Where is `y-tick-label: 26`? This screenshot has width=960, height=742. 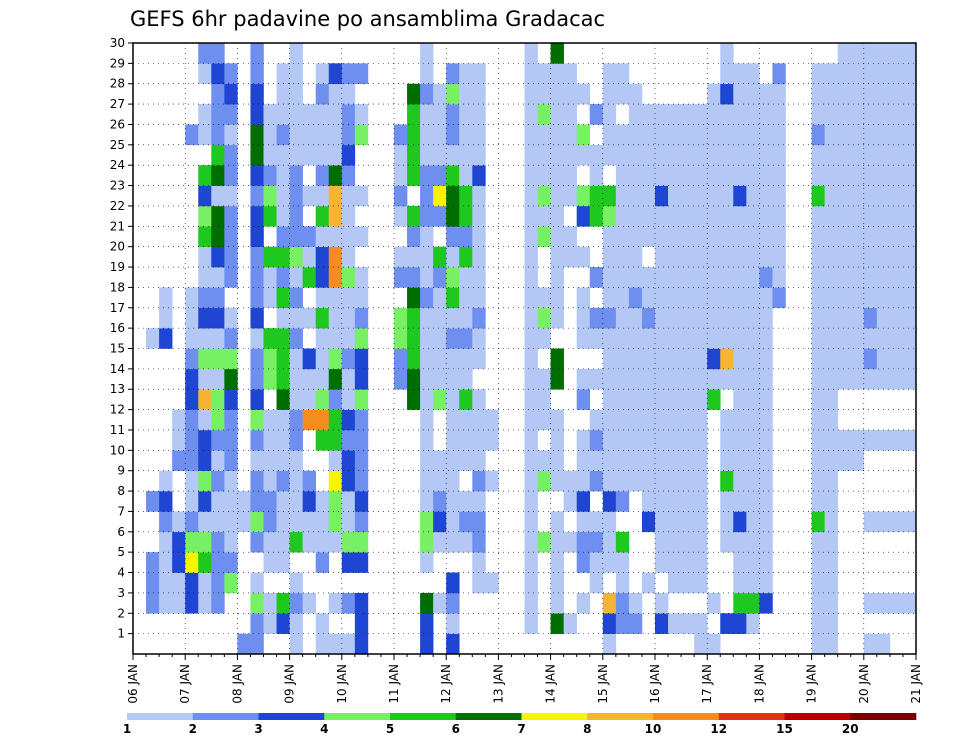
y-tick-label: 26 is located at coordinates (117, 124).